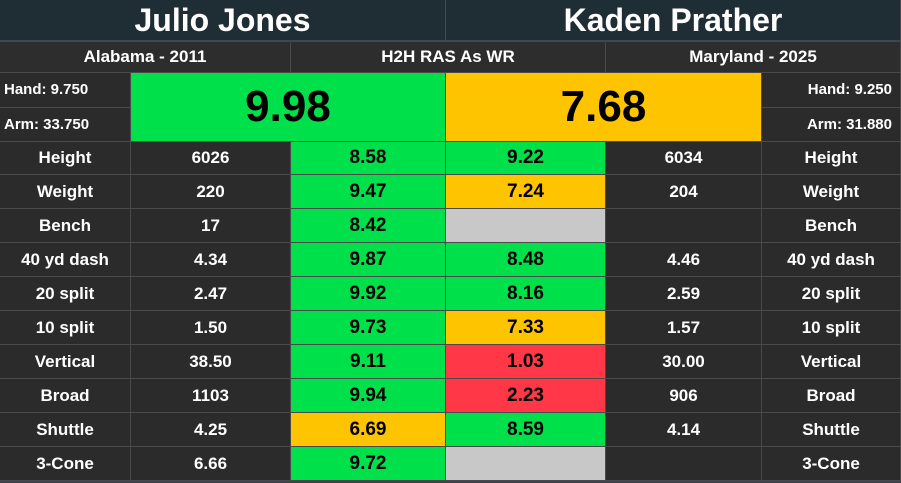  What do you see at coordinates (65, 124) in the screenshot?
I see `left-arm: Arm: 33.750` at bounding box center [65, 124].